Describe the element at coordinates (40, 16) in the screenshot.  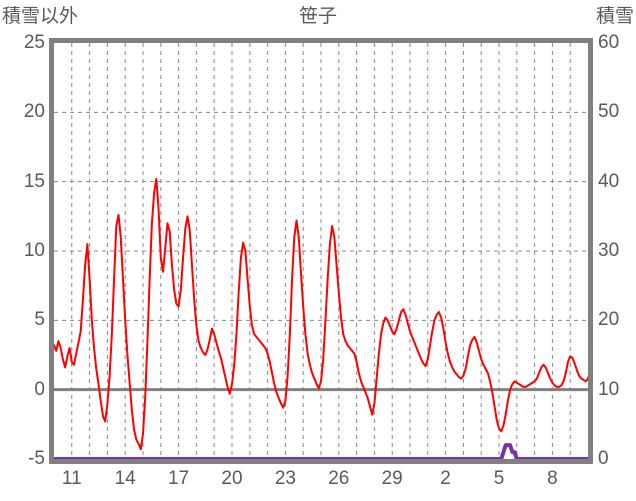
I see `left-axis-title: 積雪以外` at that location.